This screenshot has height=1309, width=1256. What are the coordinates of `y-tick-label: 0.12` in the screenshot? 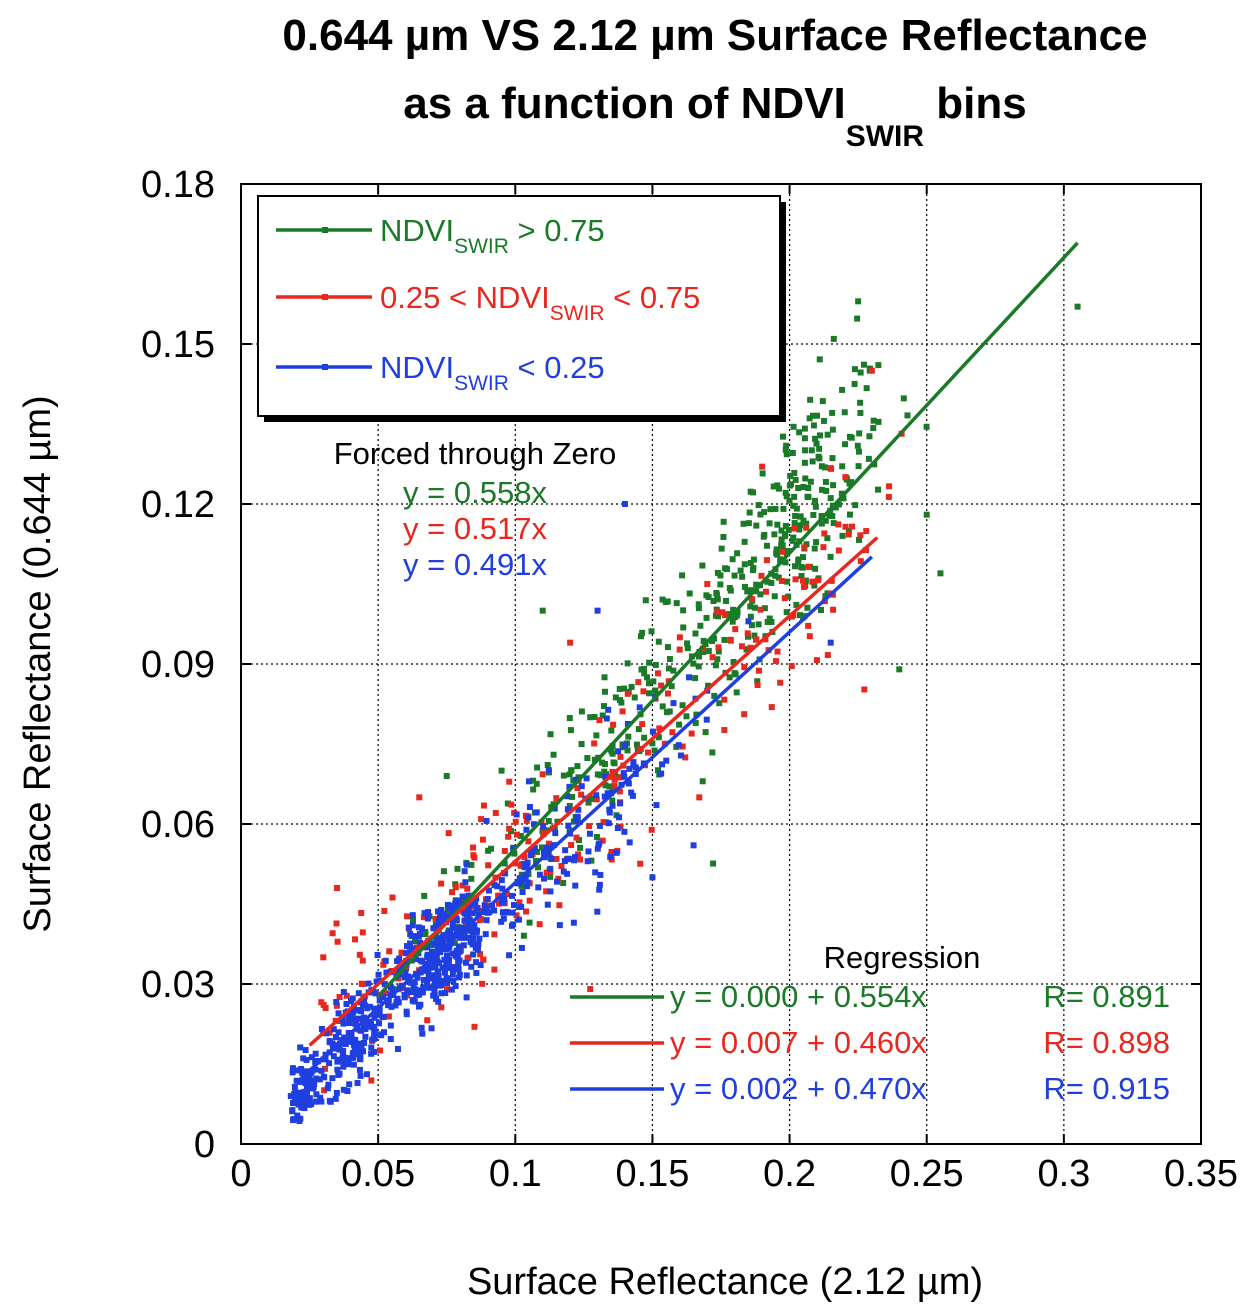 It's located at (178, 505).